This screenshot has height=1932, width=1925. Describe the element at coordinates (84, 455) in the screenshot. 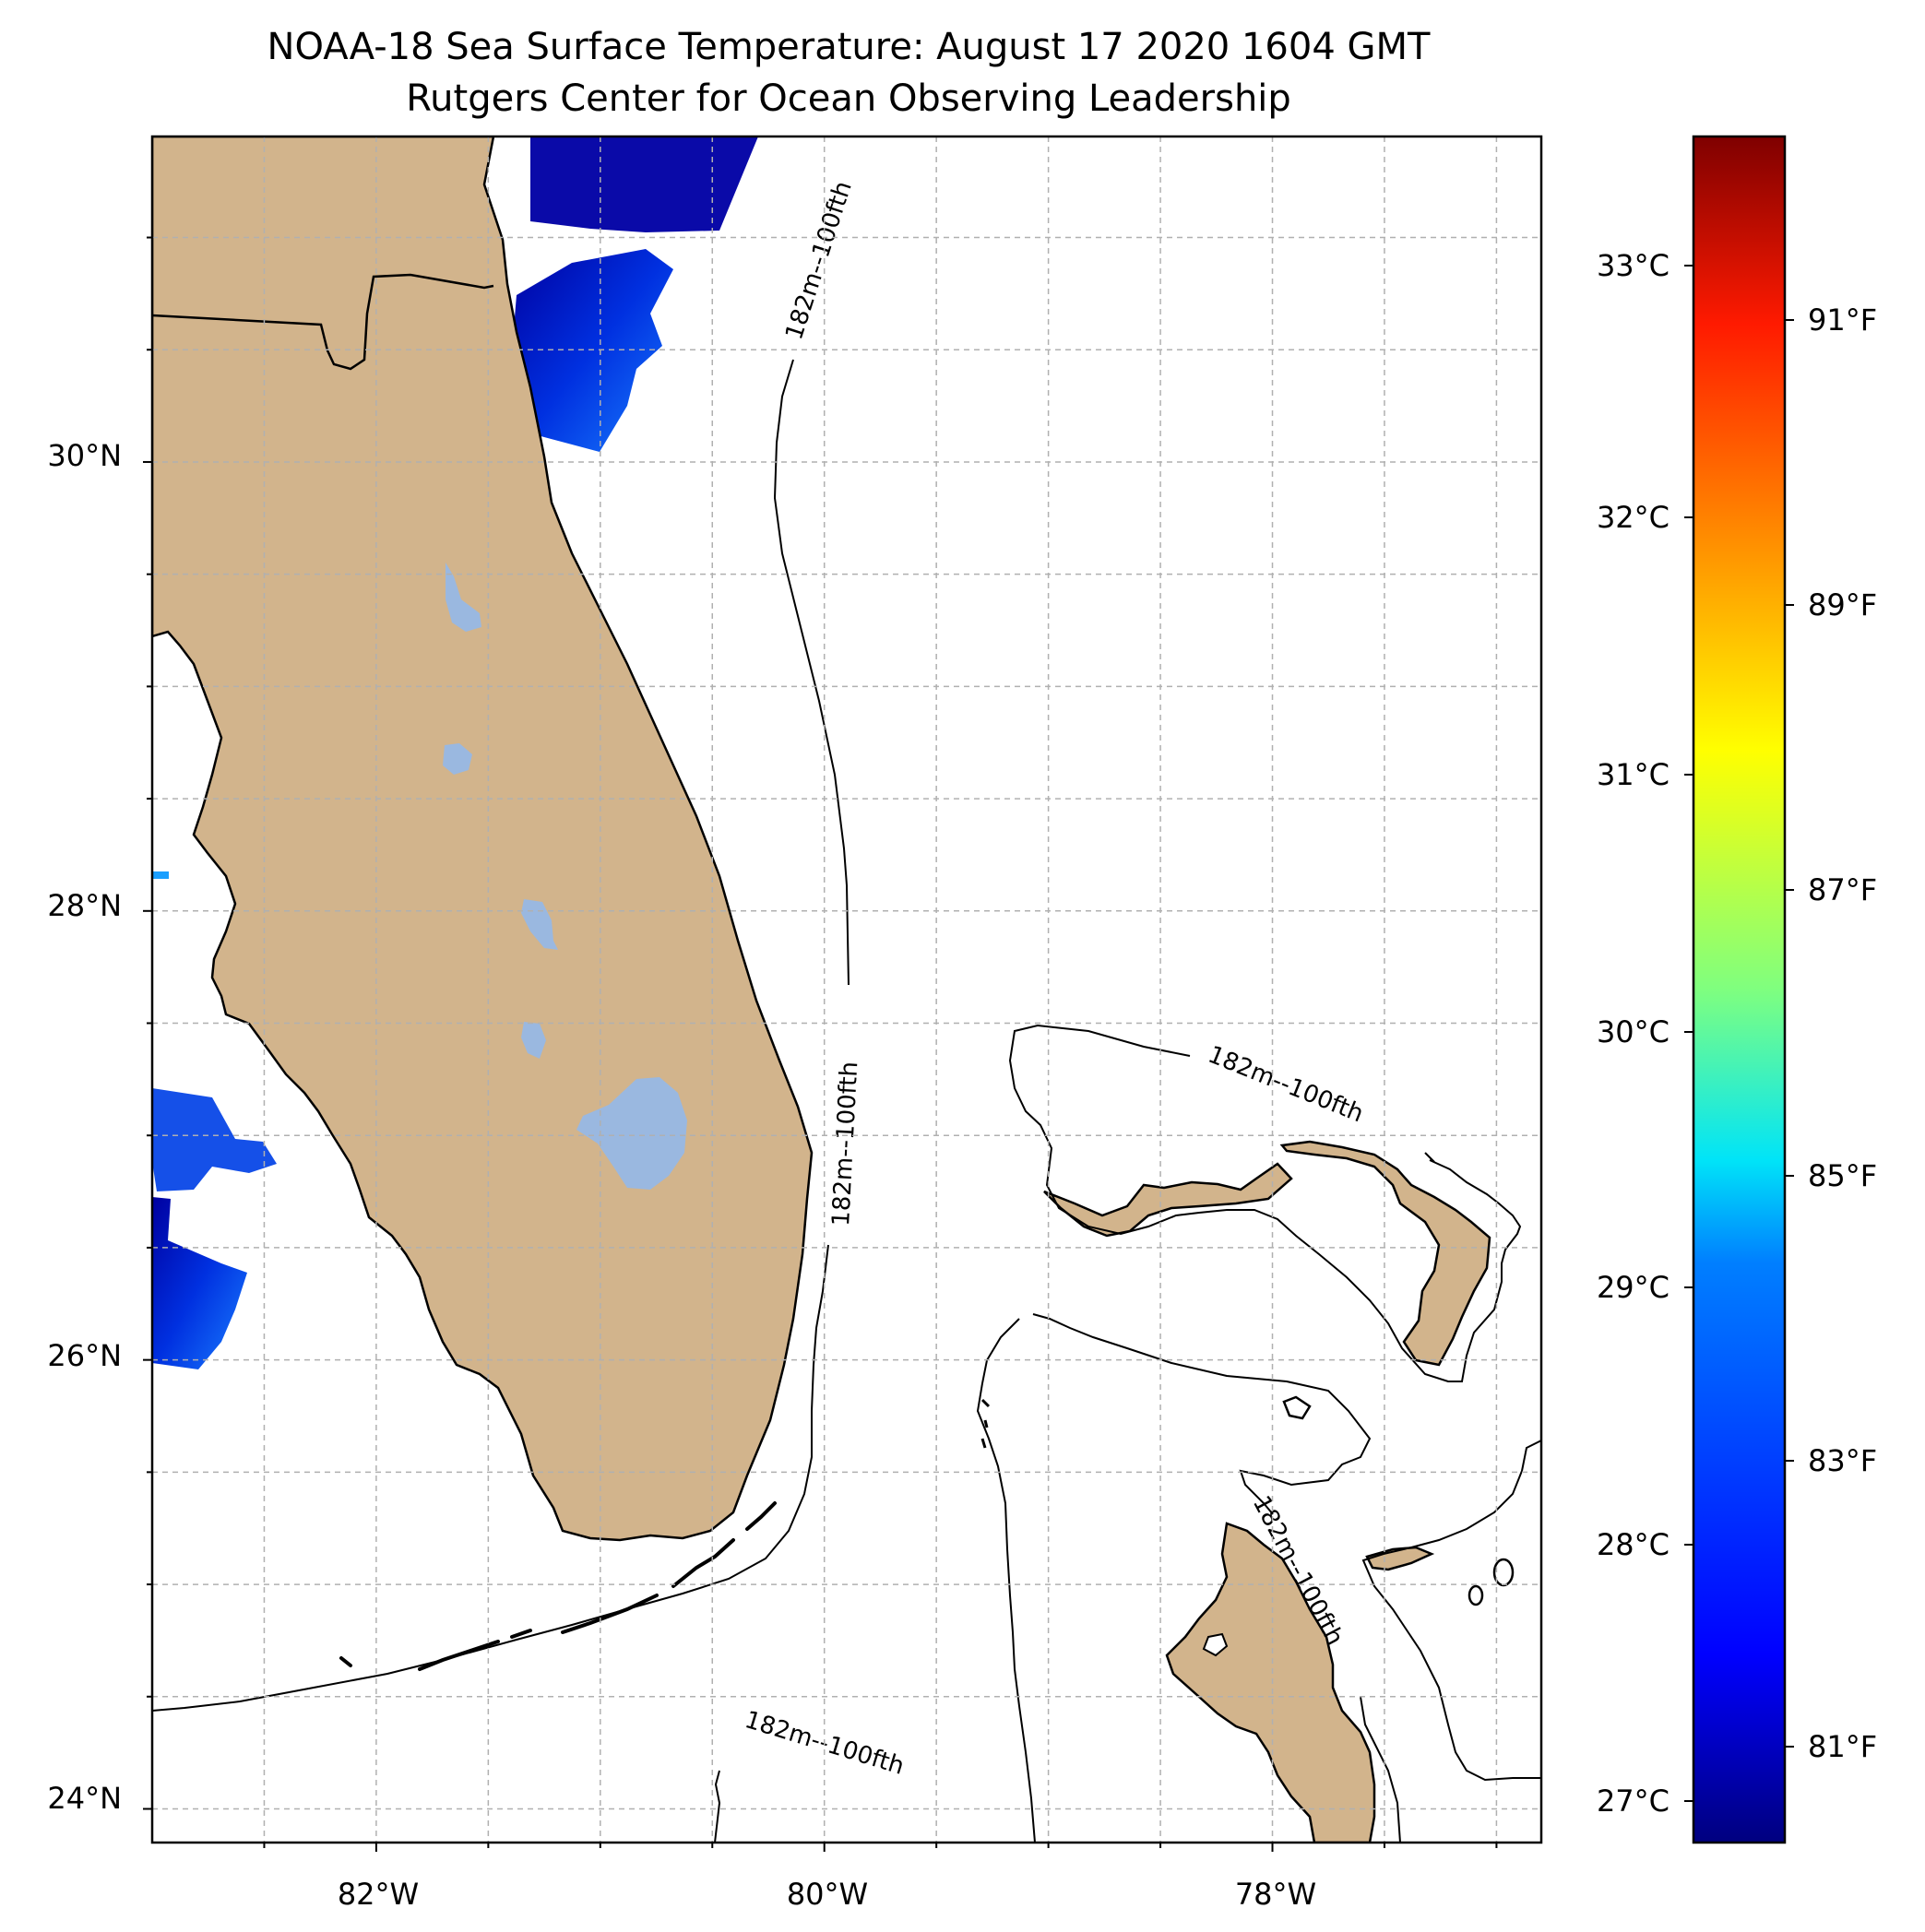

I see `lat-tick-30: 30°N` at that location.